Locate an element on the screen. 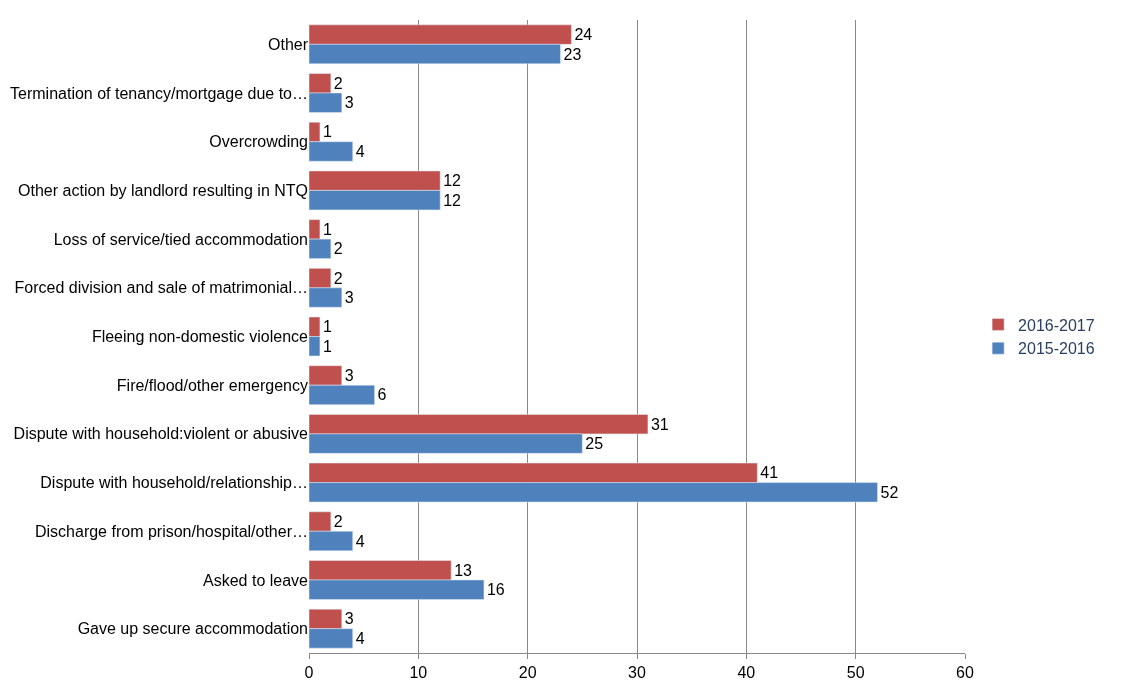 Image resolution: width=1145 pixels, height=693 pixels. y-tick-label: Other action by landlord resulting in NTQ is located at coordinates (163, 191).